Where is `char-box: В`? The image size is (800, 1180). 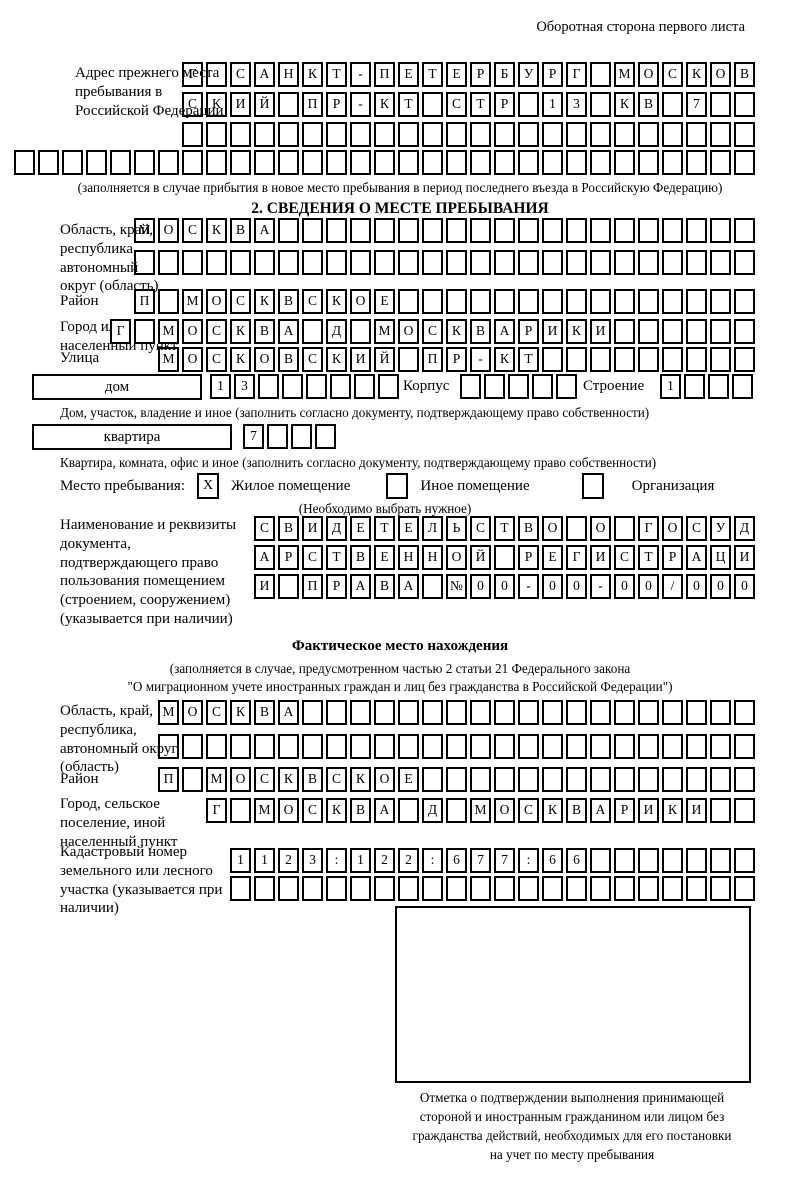
char-box: В is located at coordinates (360, 557).